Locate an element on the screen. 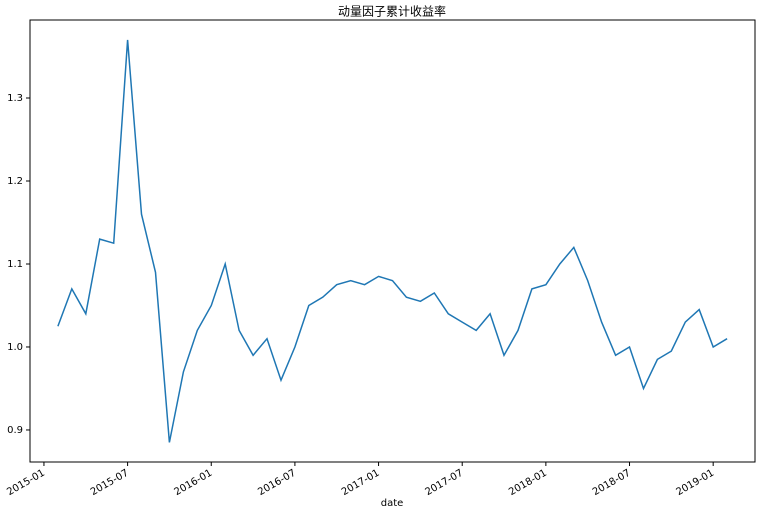 This screenshot has width=761, height=513. y-tick-label: 1.2 is located at coordinates (15, 181).